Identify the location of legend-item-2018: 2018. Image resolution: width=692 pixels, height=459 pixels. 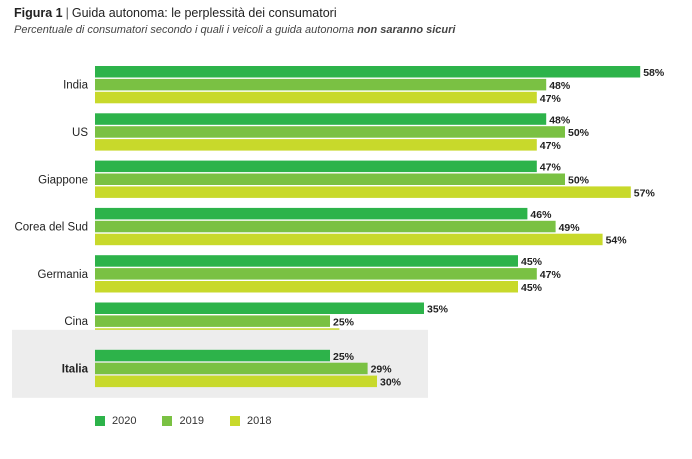
(250, 421).